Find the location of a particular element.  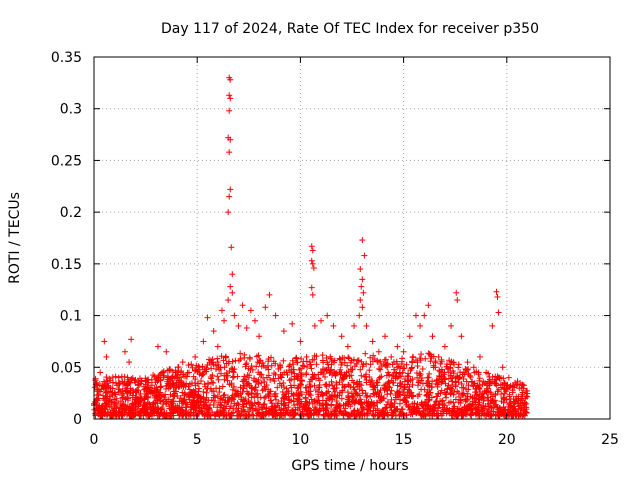

y-tick-label: 0.05 is located at coordinates (66, 368).